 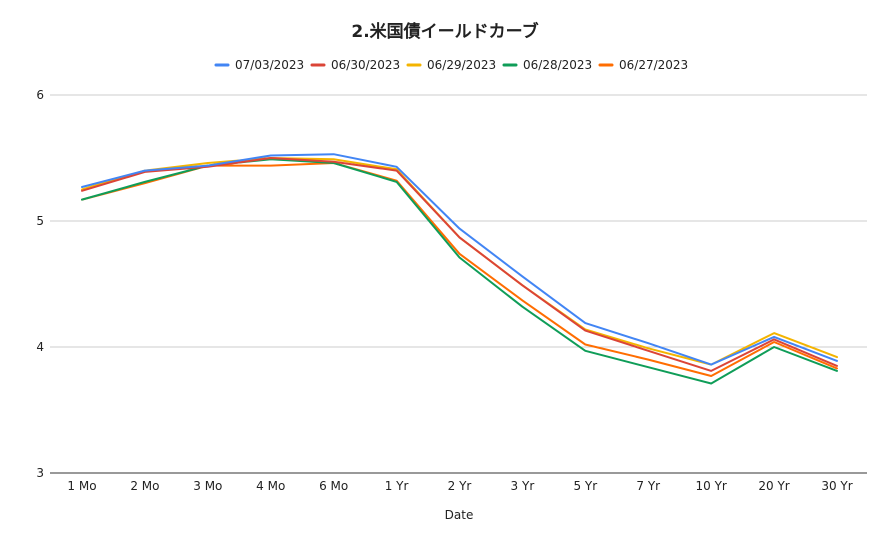 I want to click on legend-item: 06/28/2023, so click(x=547, y=65).